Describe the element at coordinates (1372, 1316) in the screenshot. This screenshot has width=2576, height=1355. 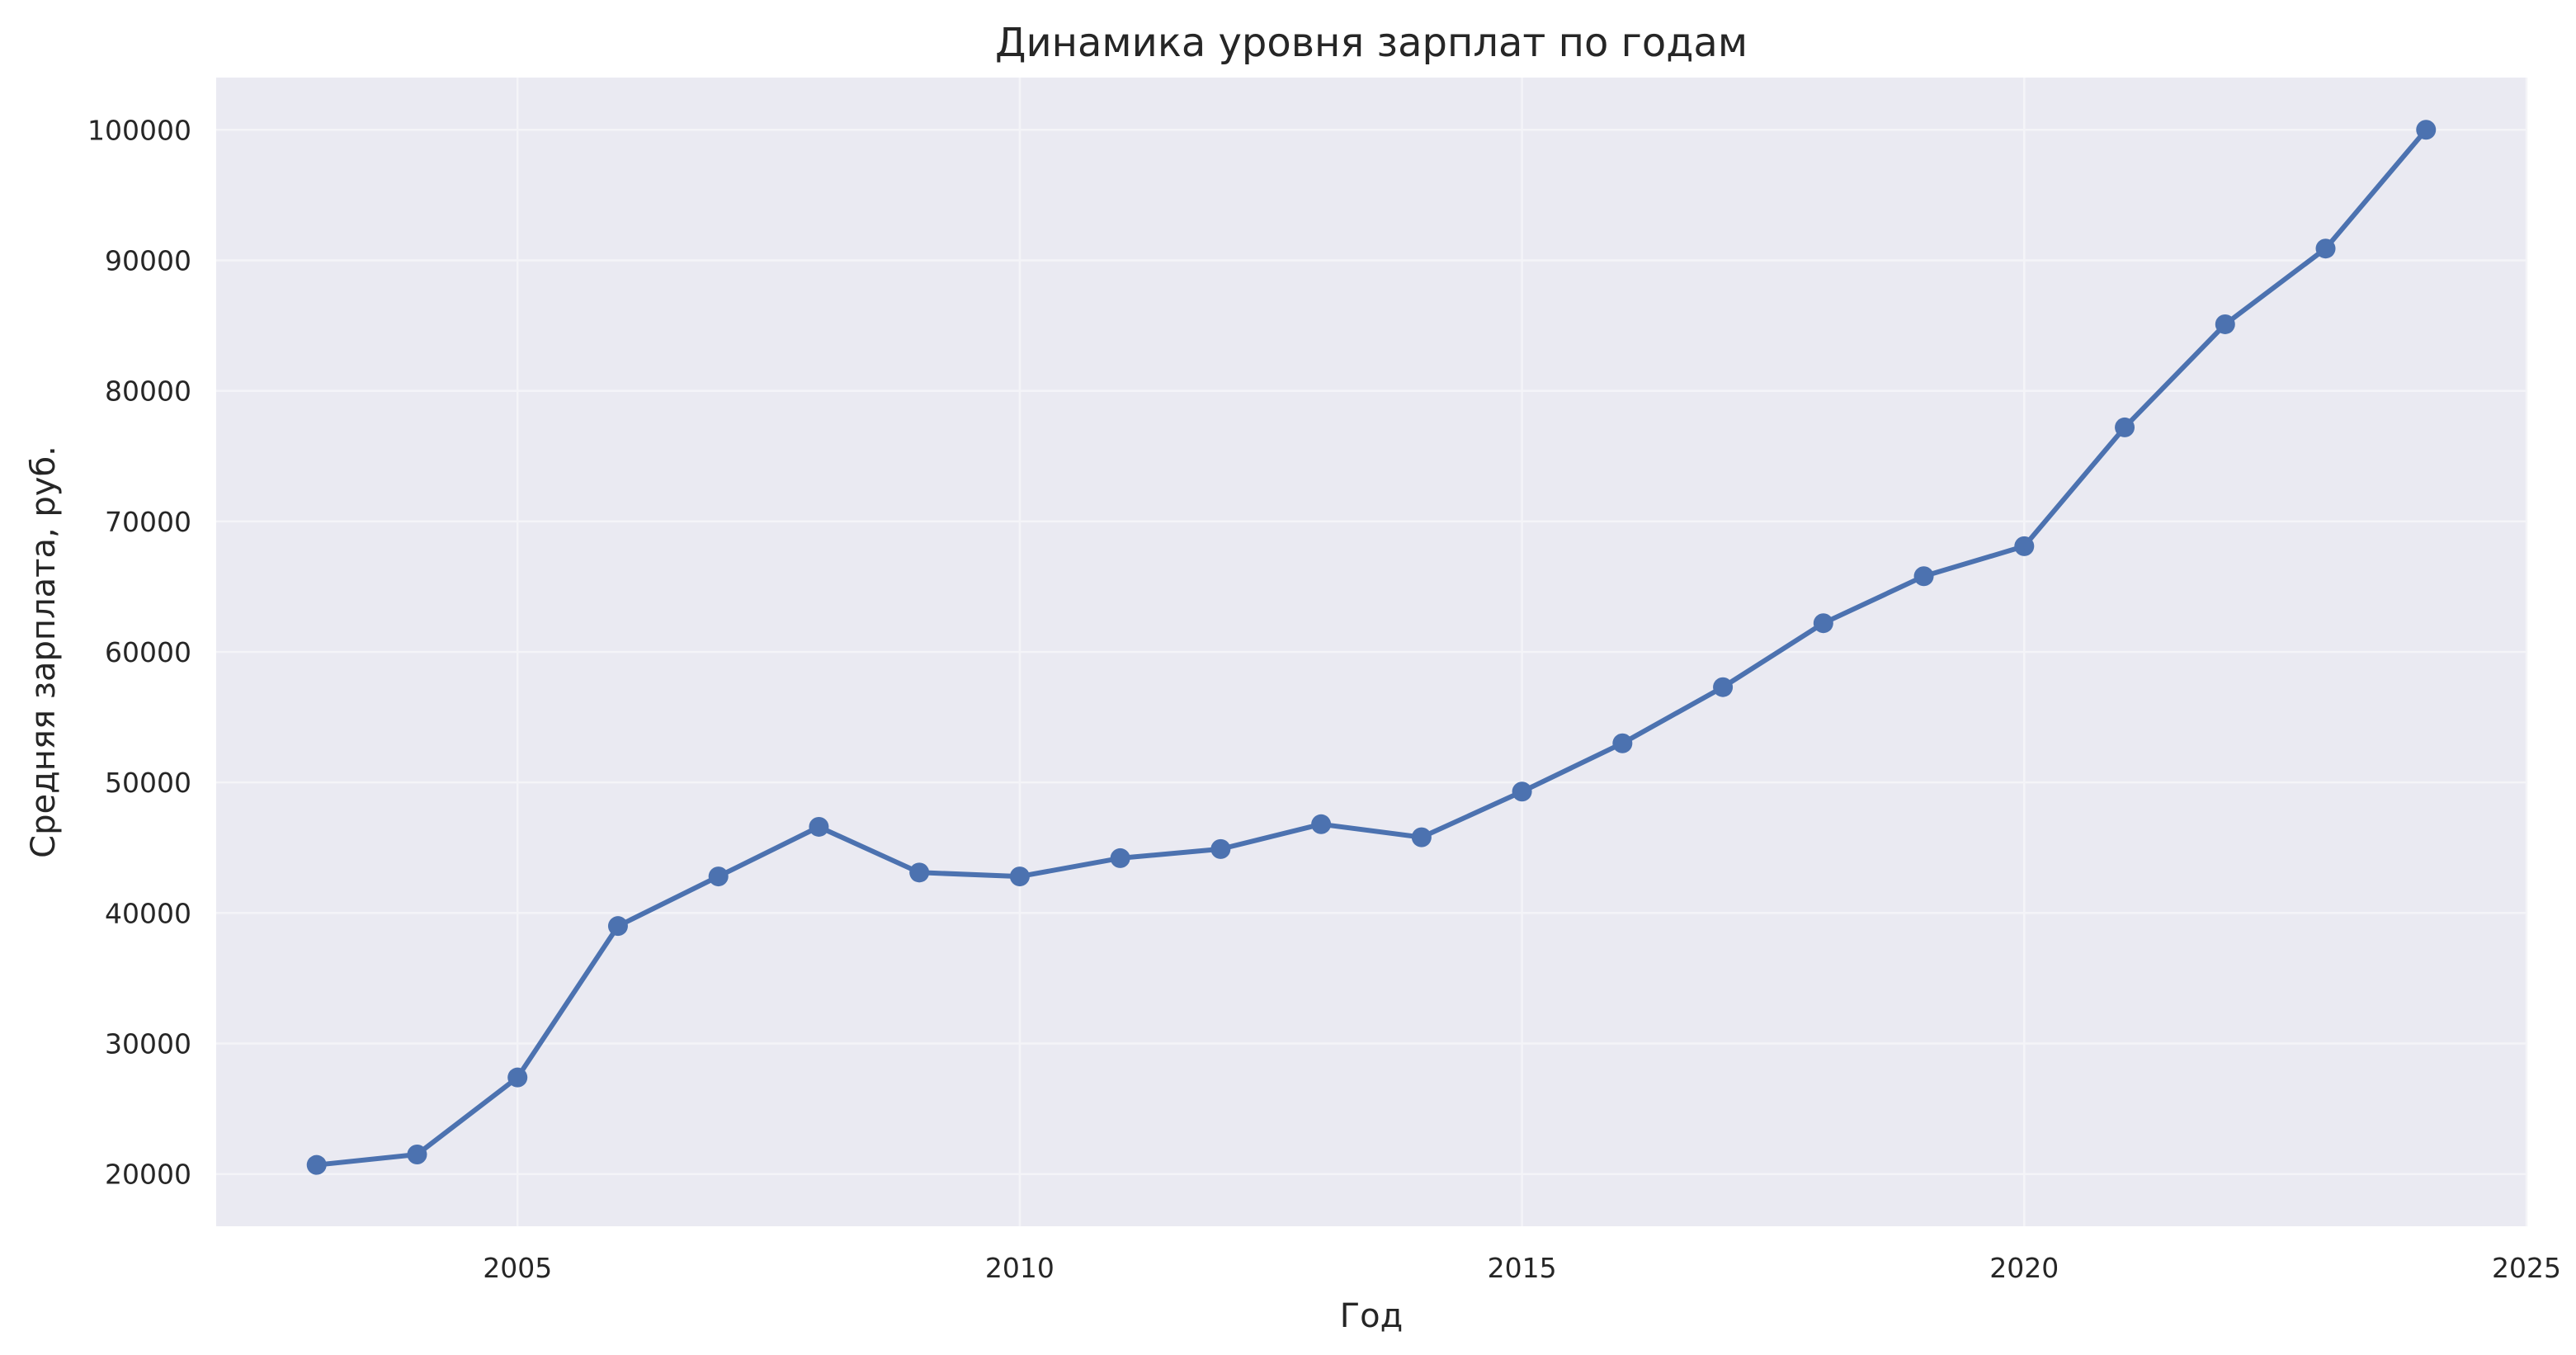
I see `x-axis-label: Год` at that location.